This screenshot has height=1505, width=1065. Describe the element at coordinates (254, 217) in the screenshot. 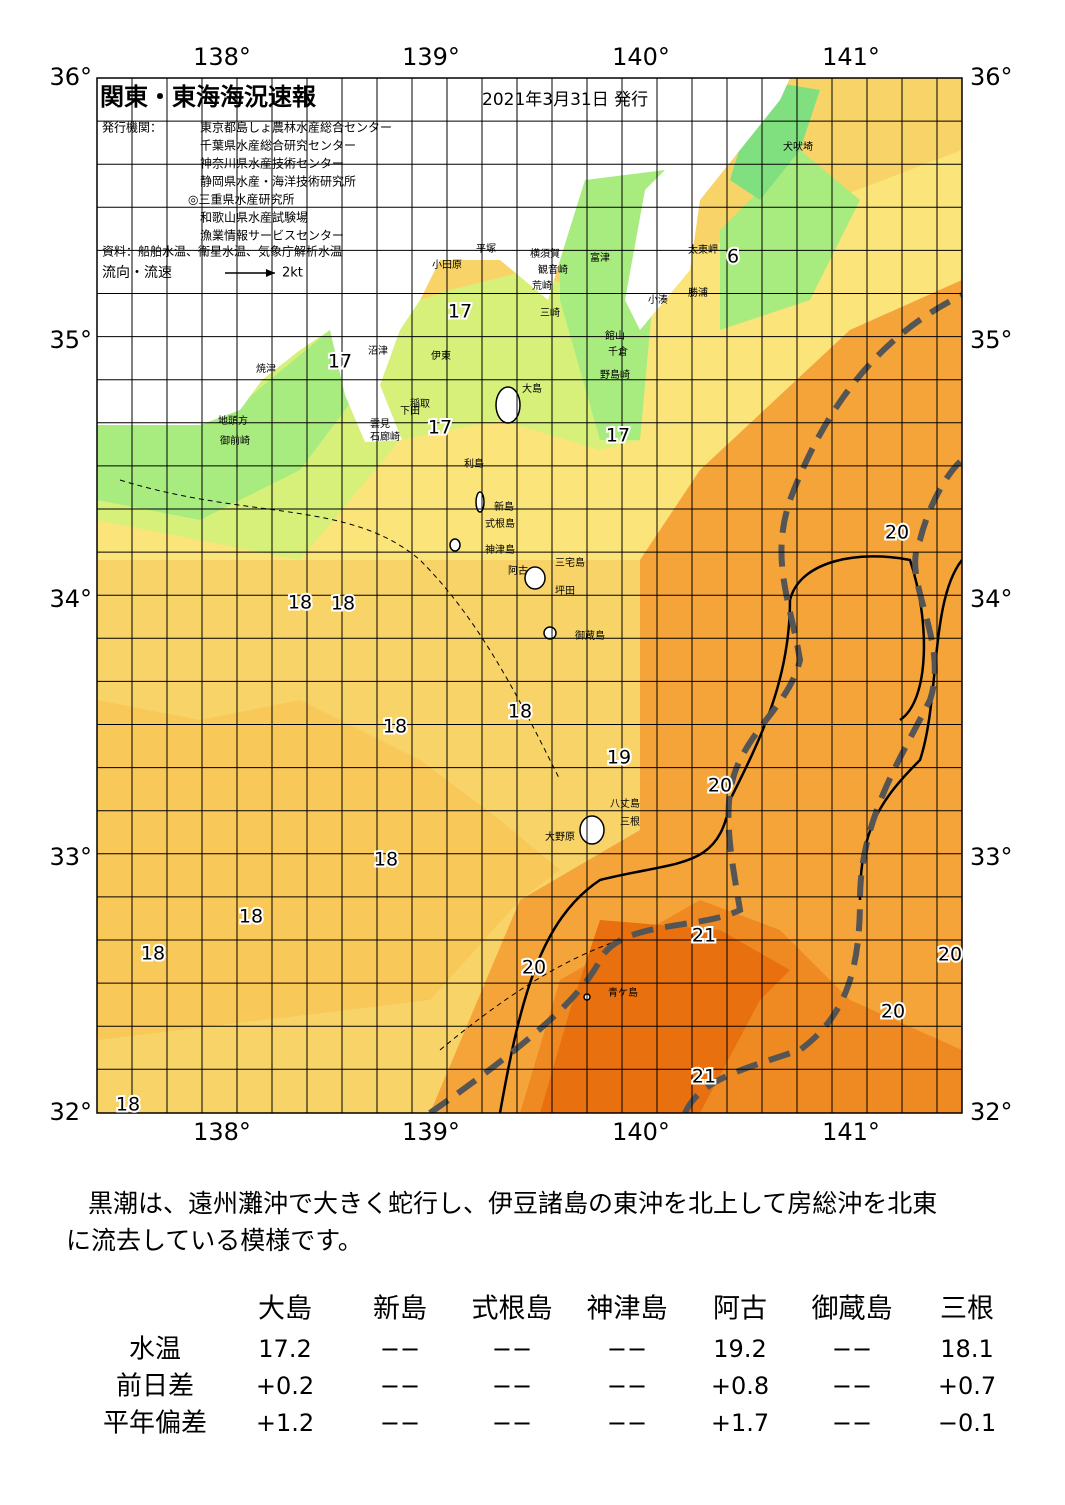

I see `publisher: 和歌山県水産試験場` at that location.